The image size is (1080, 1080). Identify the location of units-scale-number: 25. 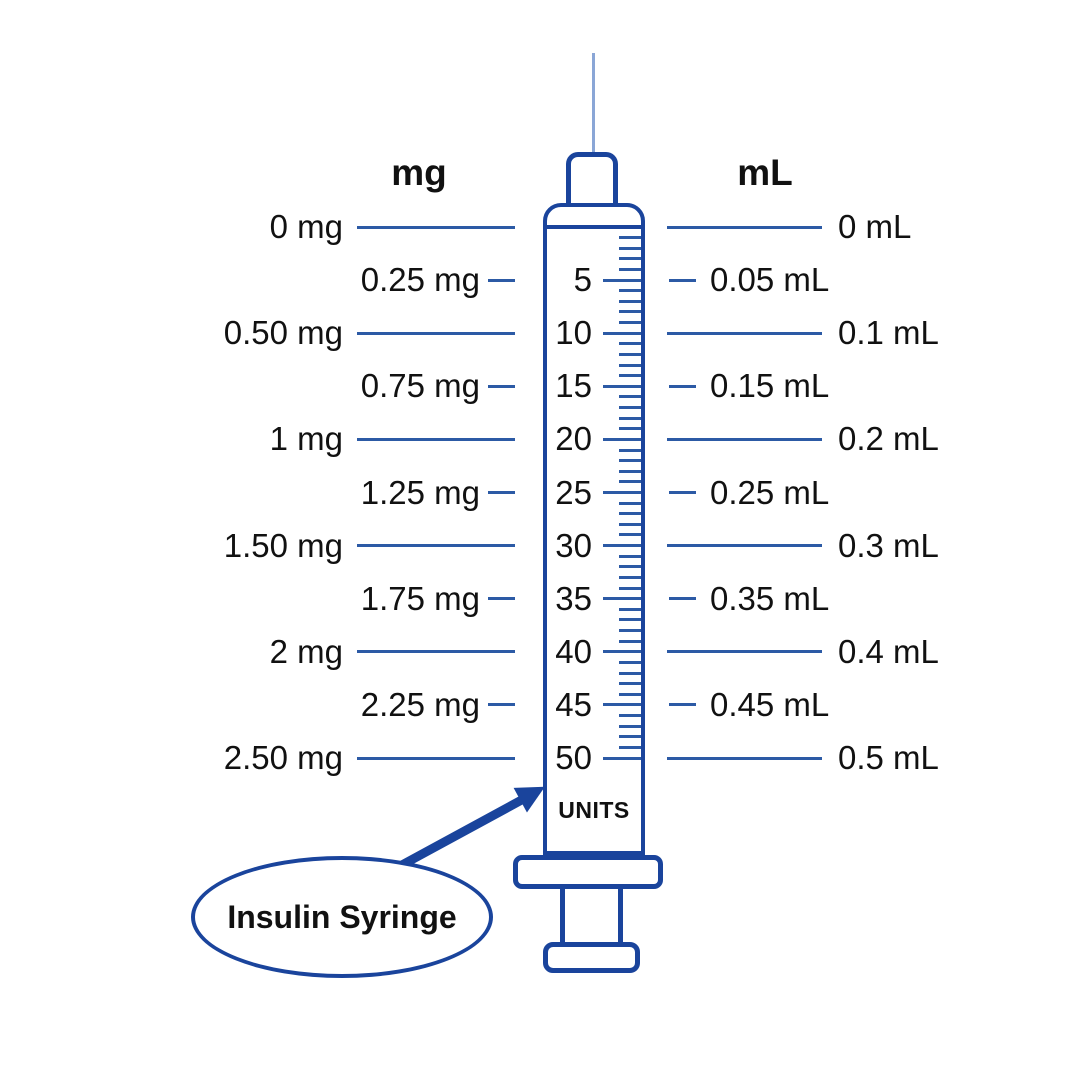
(573, 492).